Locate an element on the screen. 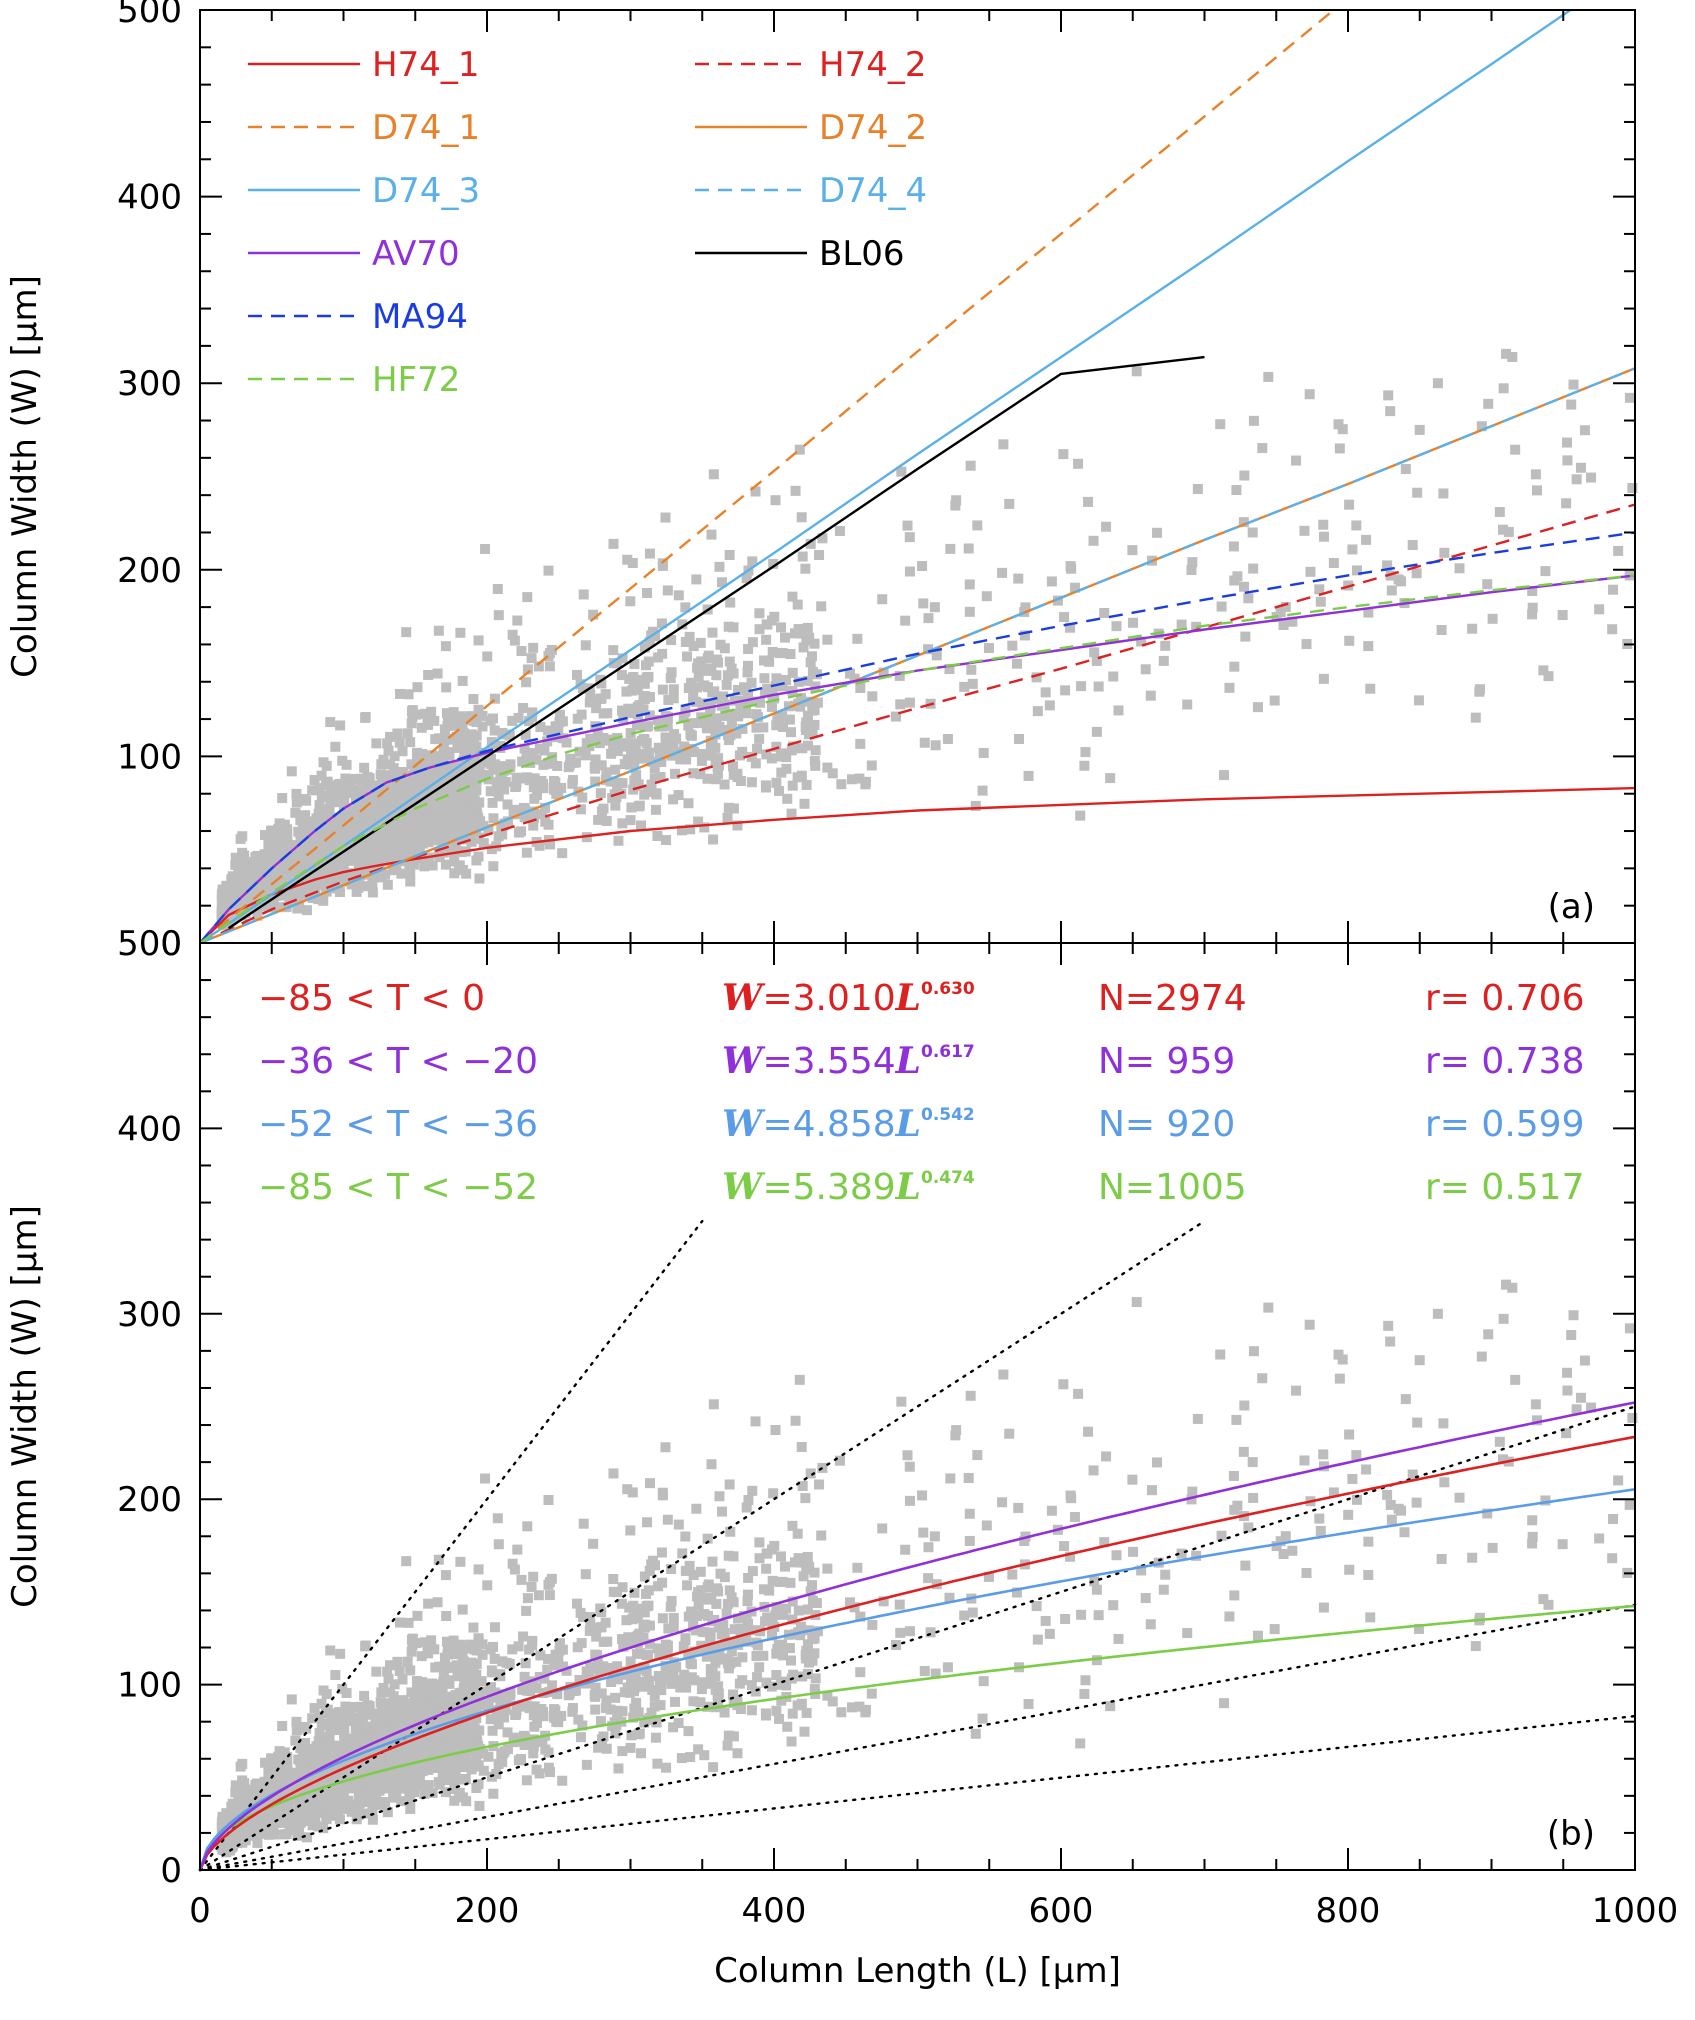  legend-item: MA94 is located at coordinates (358, 317).